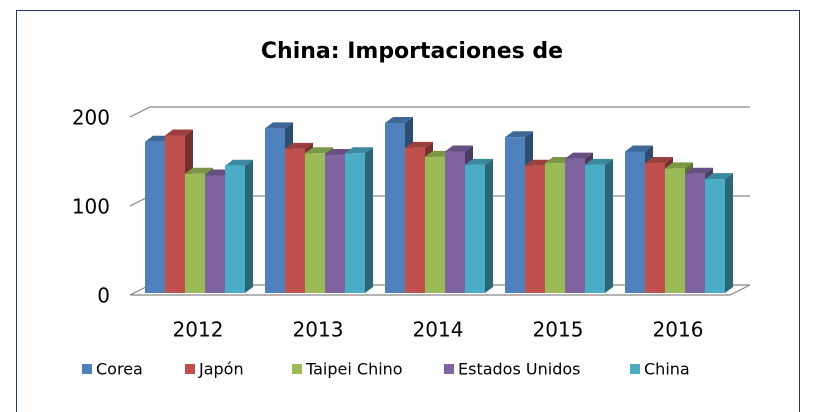 The image size is (817, 412). Describe the element at coordinates (667, 369) in the screenshot. I see `legend-label: China` at that location.